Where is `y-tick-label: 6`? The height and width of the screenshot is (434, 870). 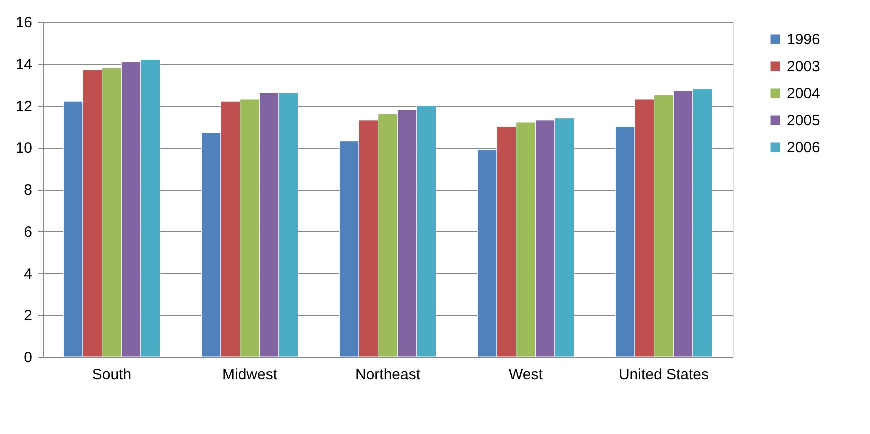
y-tick-label: 6 is located at coordinates (28, 232).